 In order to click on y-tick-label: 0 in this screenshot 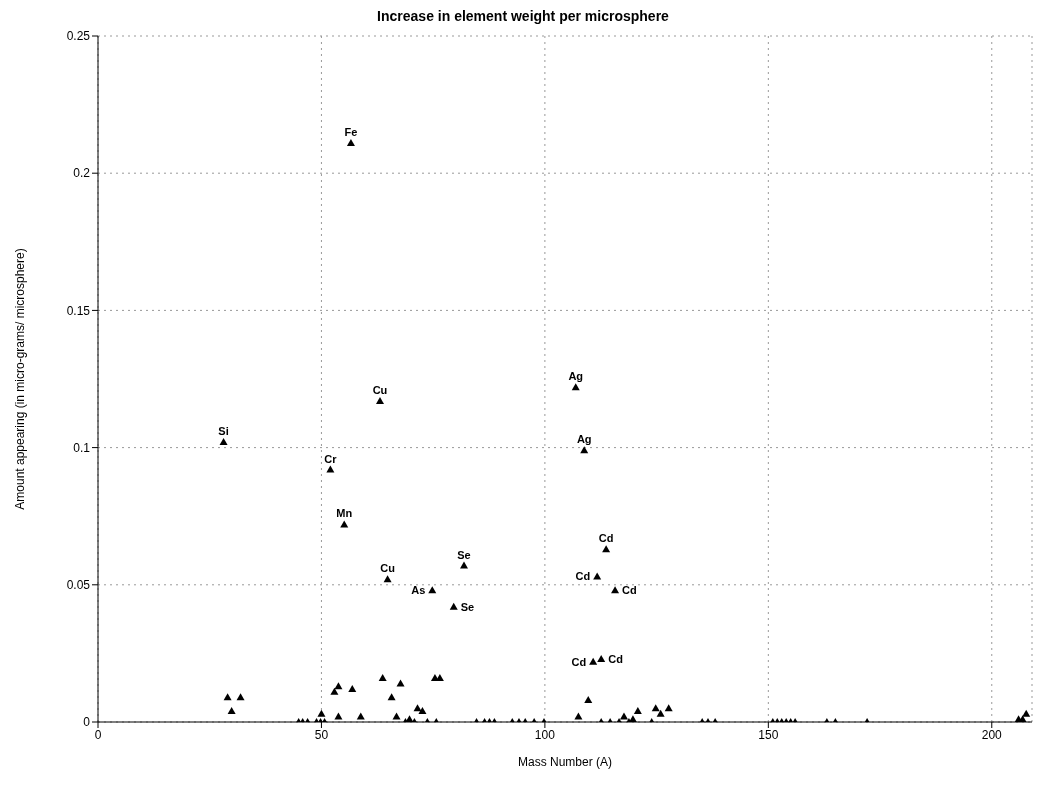, I will do `click(87, 722)`.